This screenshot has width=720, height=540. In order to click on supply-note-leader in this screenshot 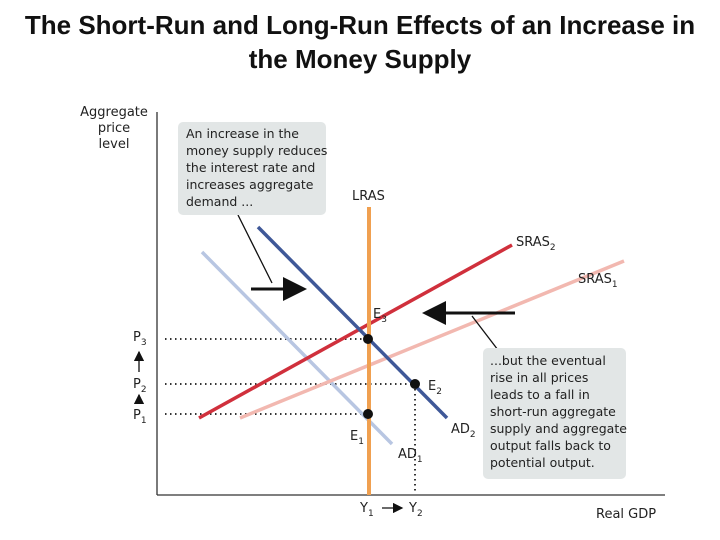, I will do `click(485, 333)`.